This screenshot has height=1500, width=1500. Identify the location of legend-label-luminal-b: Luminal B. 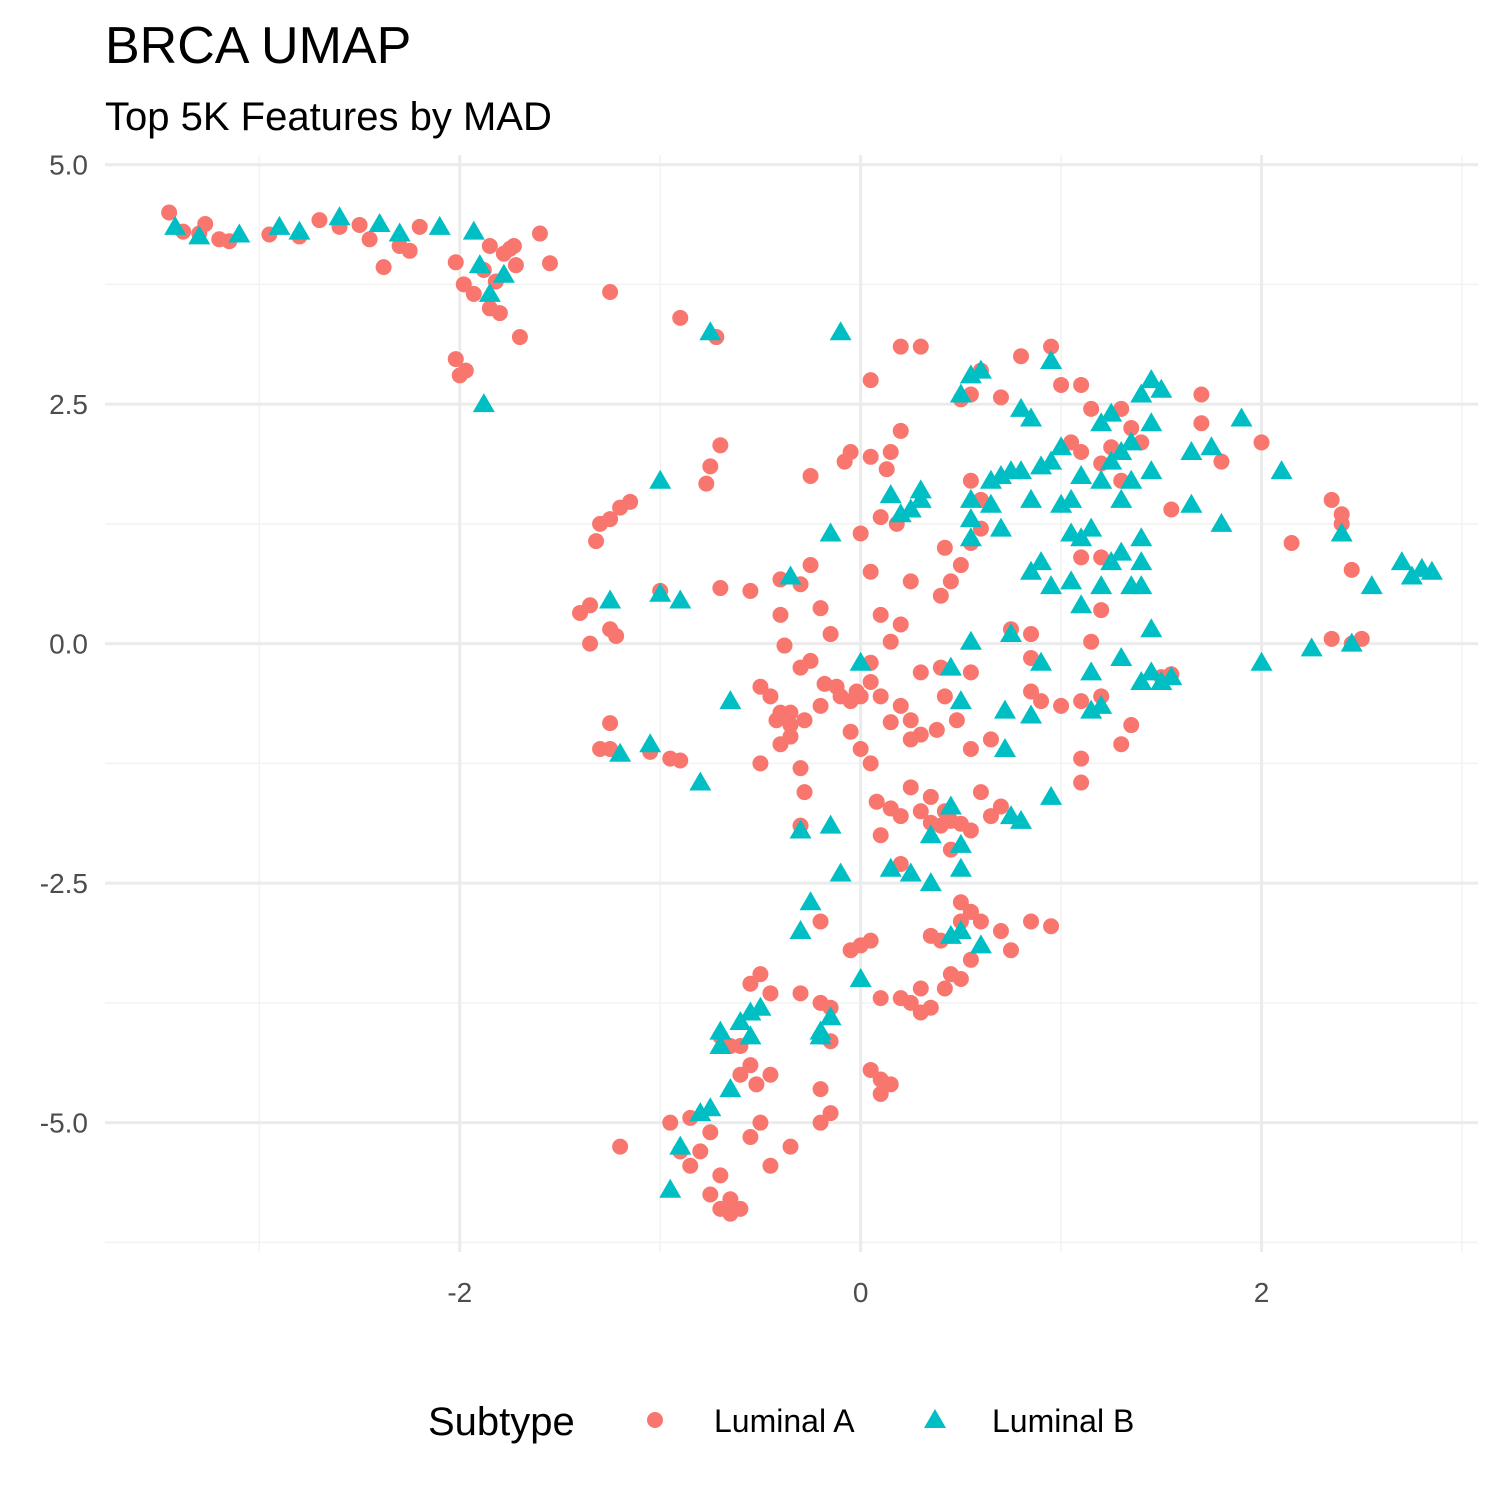
(1063, 1421).